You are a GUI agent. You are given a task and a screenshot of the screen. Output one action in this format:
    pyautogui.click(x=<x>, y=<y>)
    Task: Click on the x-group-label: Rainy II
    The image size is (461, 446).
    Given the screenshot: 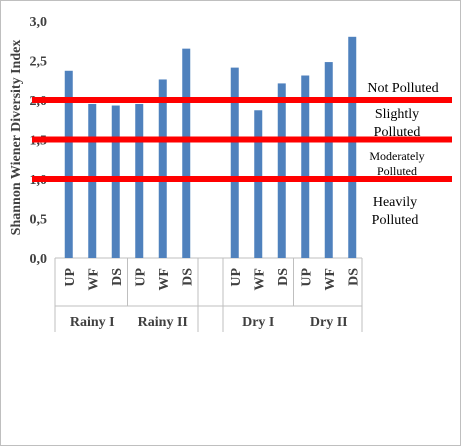 What is the action you would take?
    pyautogui.click(x=163, y=322)
    